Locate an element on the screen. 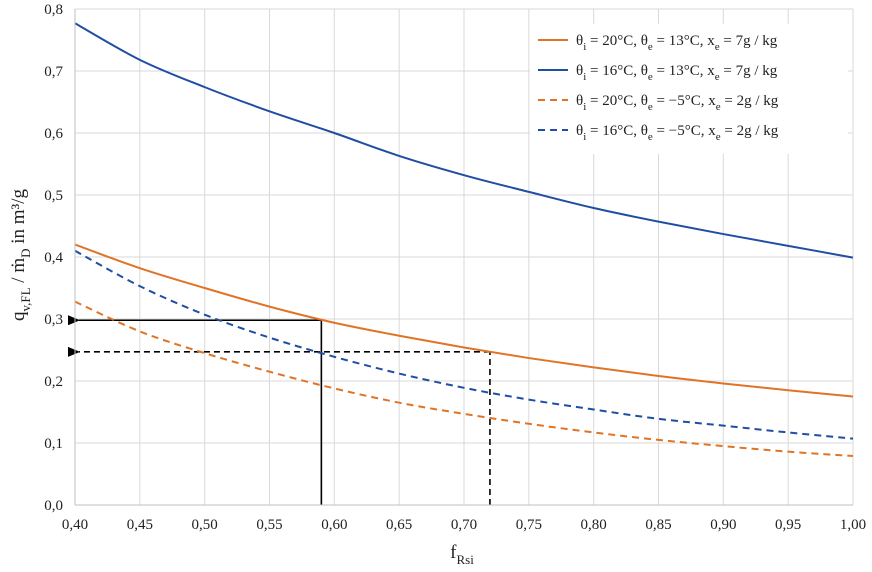 This screenshot has height=572, width=872. y-axis-title-sub: v,FL is located at coordinates (25, 299).